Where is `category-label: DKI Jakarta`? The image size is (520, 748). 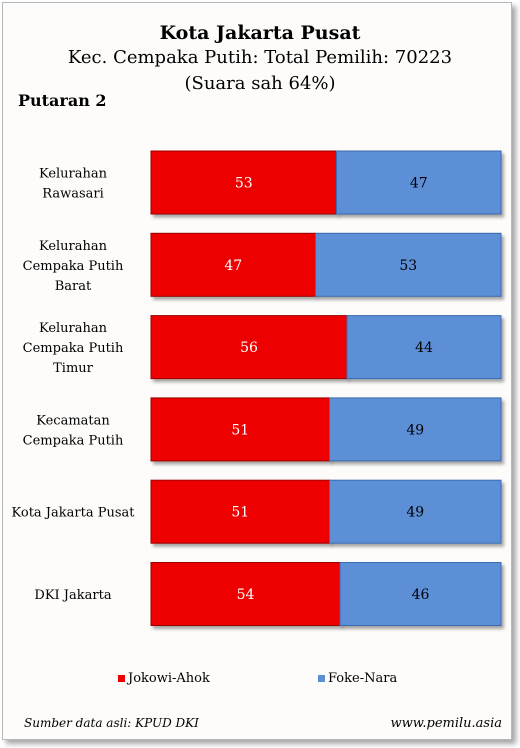 category-label: DKI Jakarta is located at coordinates (72, 595).